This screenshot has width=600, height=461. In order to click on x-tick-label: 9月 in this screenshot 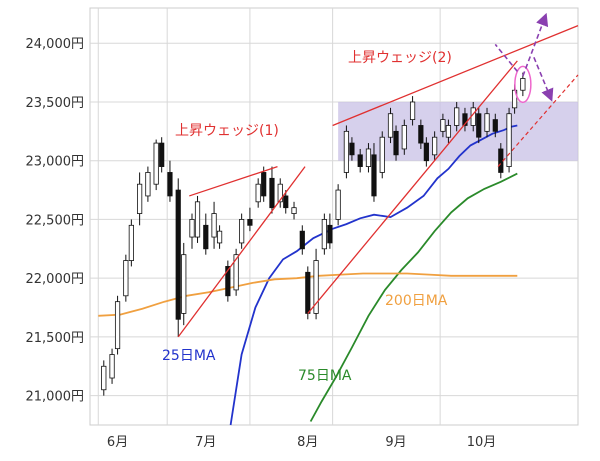, I will do `click(395, 442)`.